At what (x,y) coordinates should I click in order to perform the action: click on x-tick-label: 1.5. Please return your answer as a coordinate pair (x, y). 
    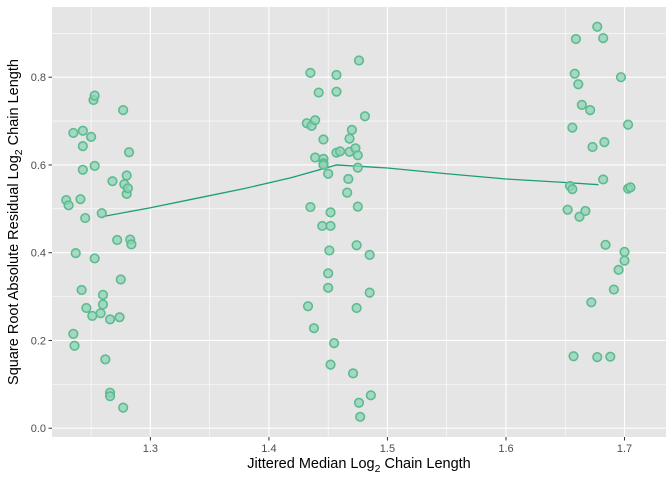
    Looking at the image, I should click on (387, 449).